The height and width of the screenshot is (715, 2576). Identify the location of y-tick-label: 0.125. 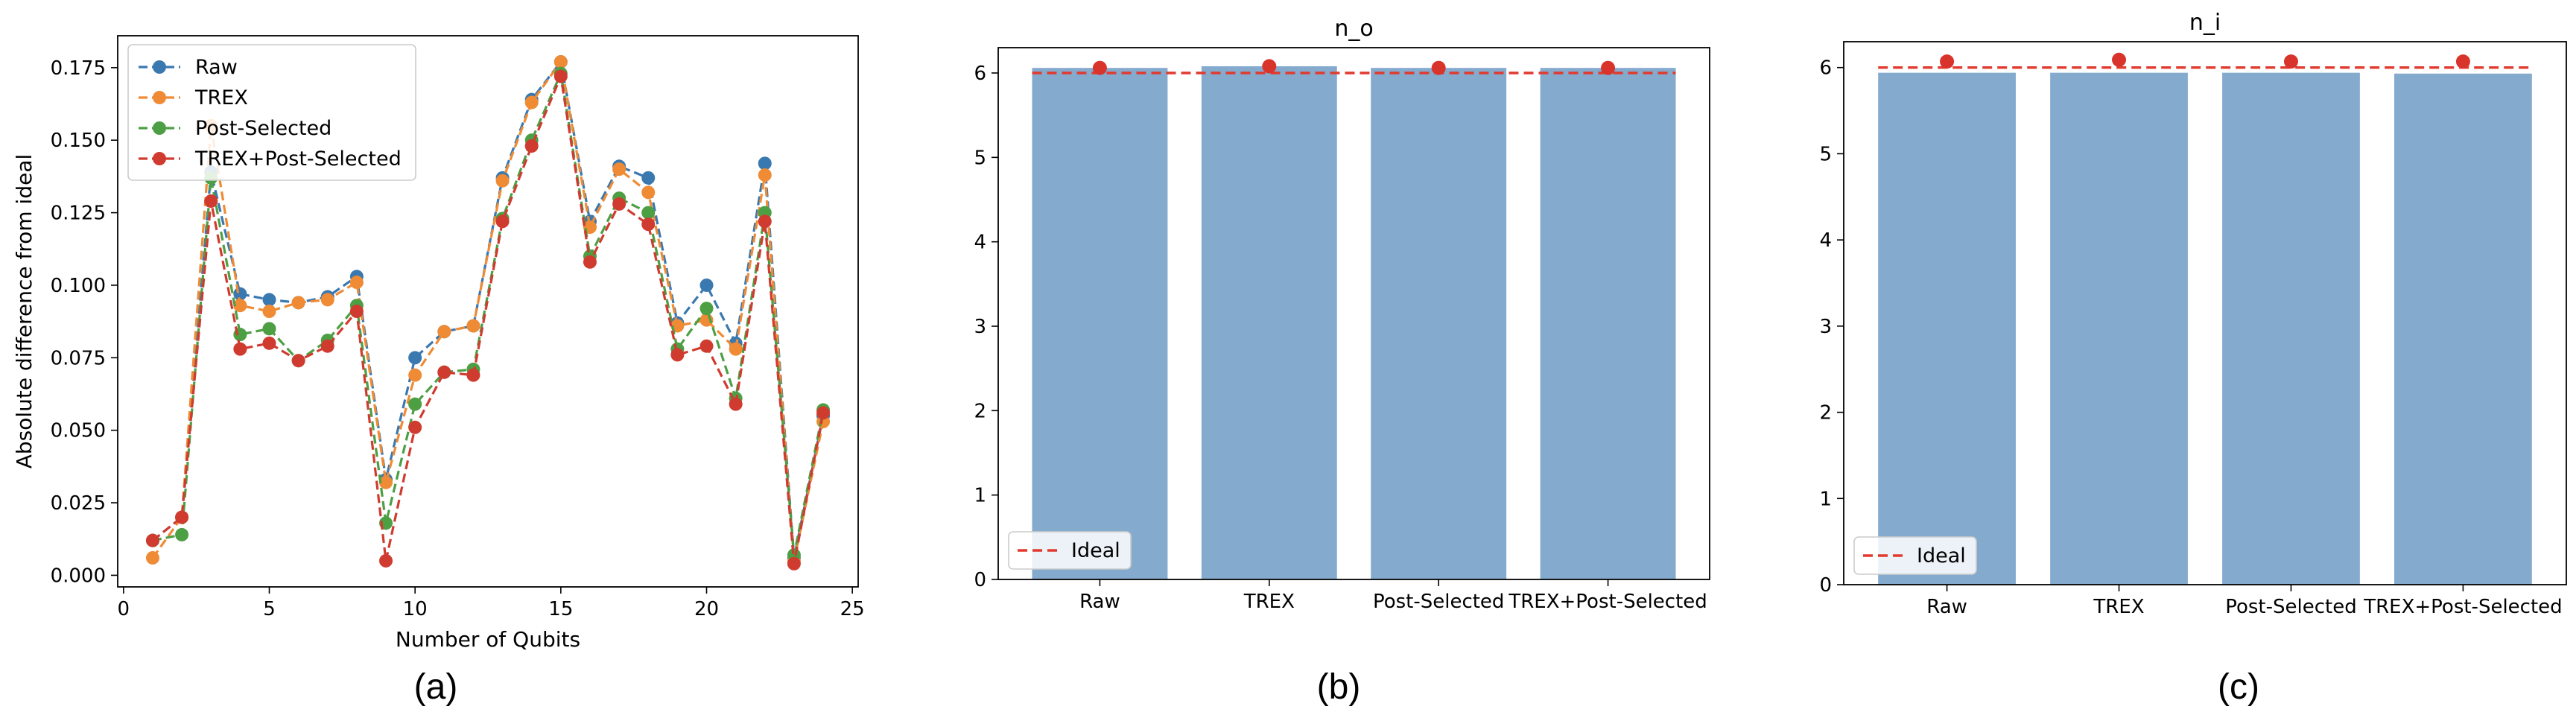
(79, 214).